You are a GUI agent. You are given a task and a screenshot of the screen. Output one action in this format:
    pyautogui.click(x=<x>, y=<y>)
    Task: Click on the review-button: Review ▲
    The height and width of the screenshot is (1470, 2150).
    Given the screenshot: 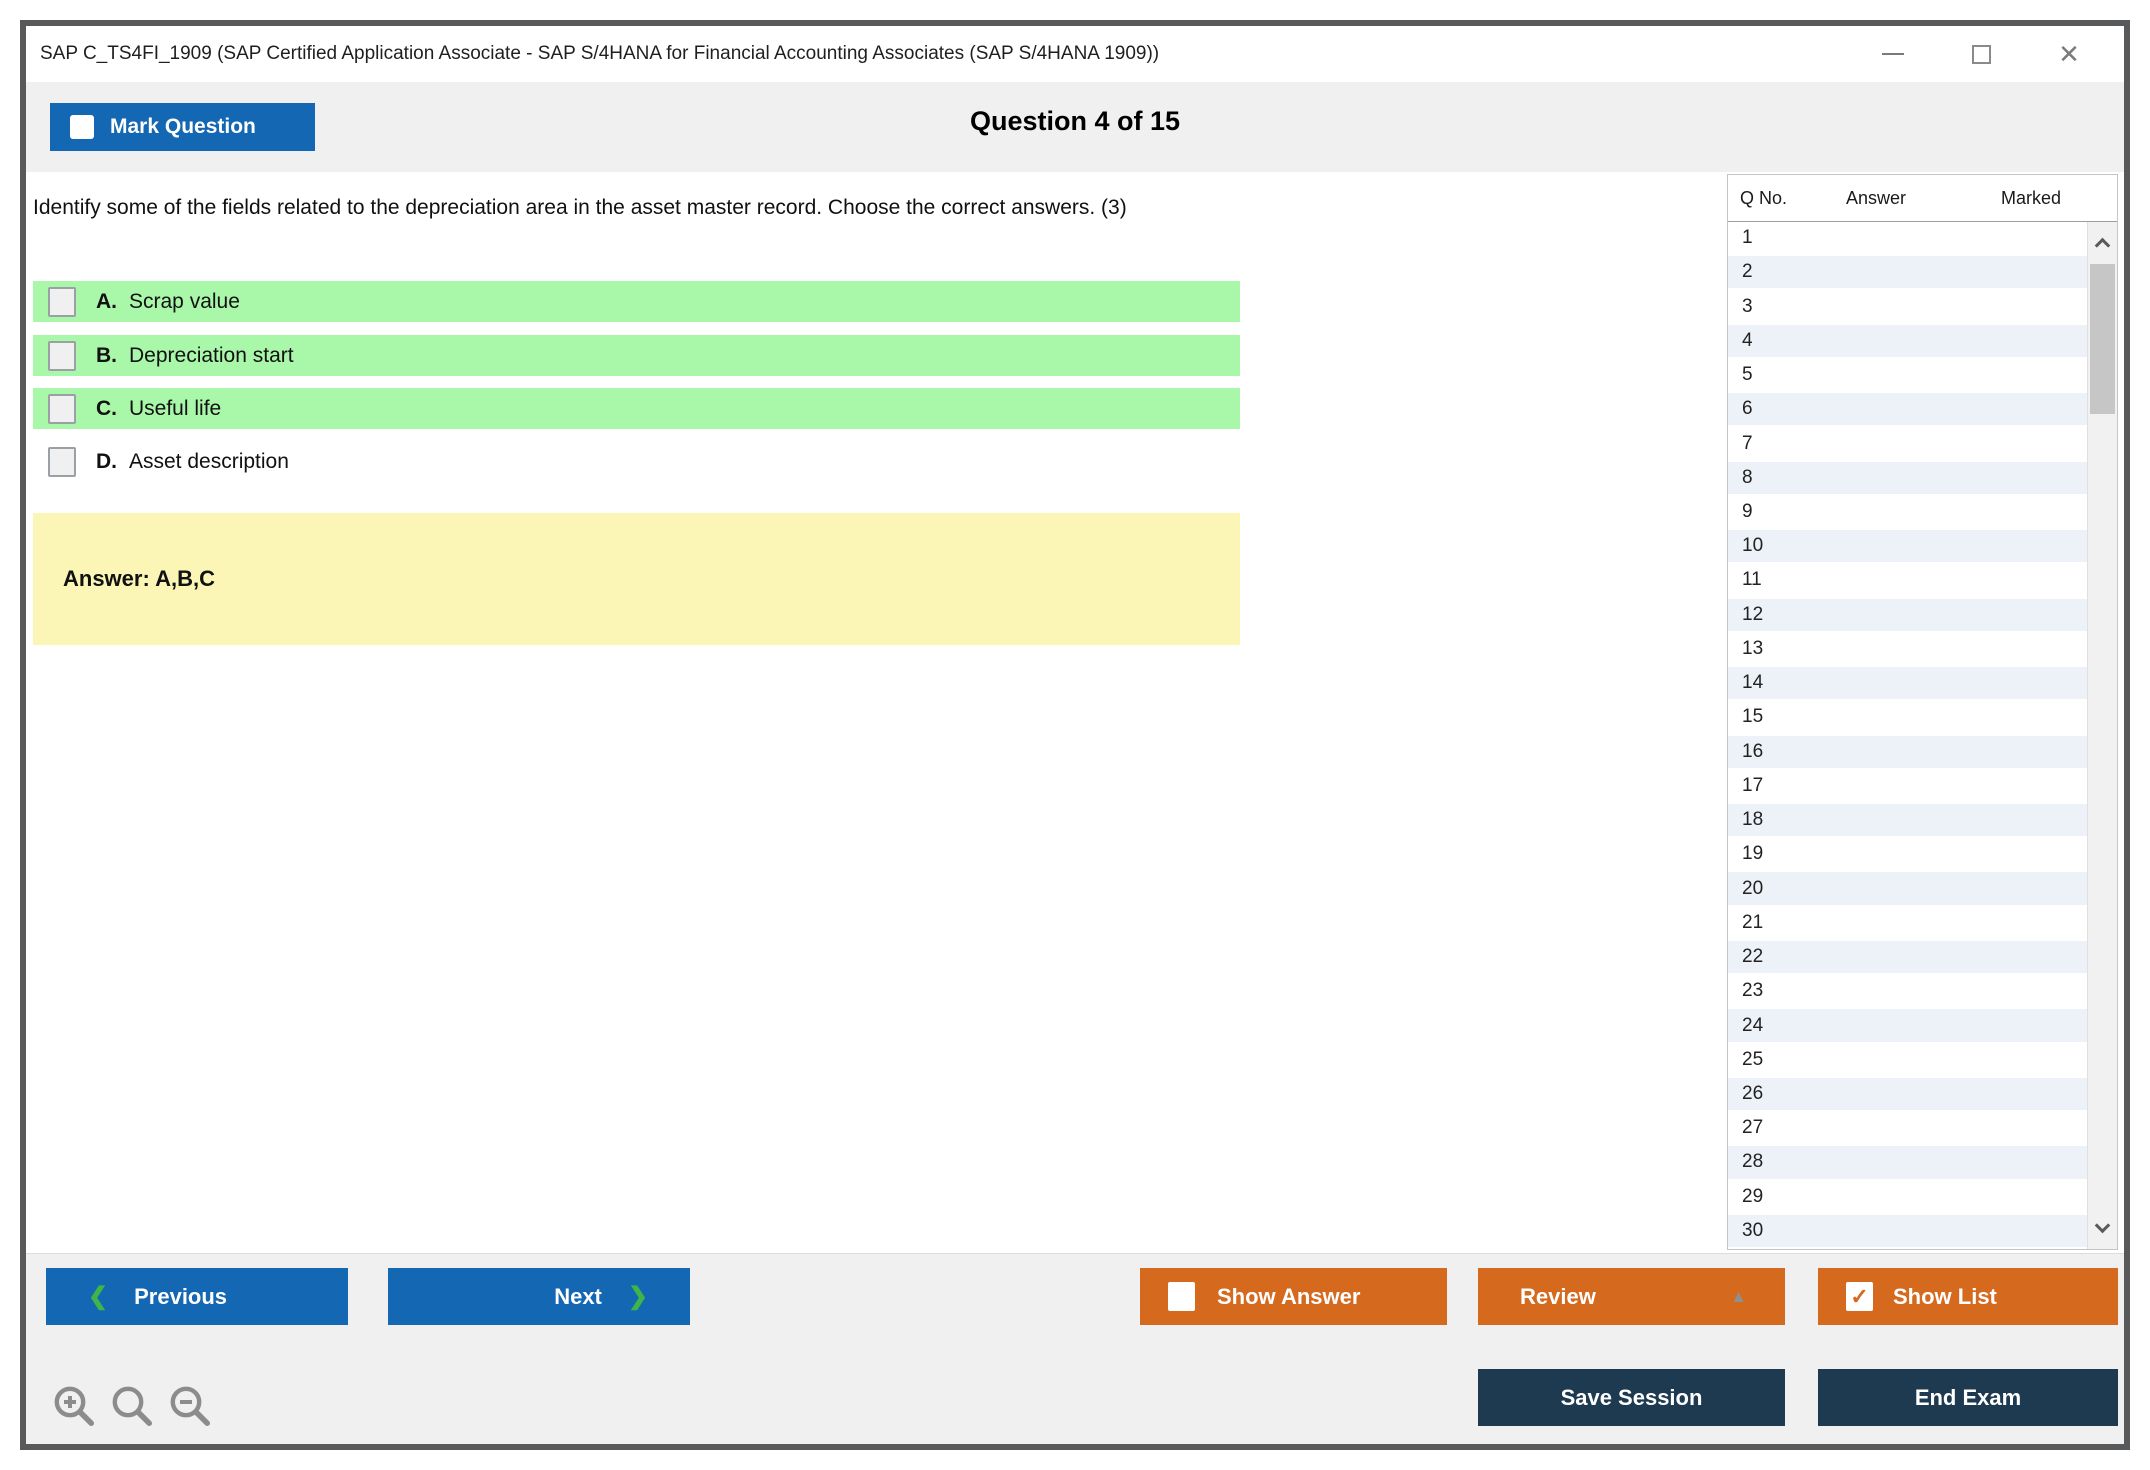 What is the action you would take?
    pyautogui.click(x=1631, y=1296)
    